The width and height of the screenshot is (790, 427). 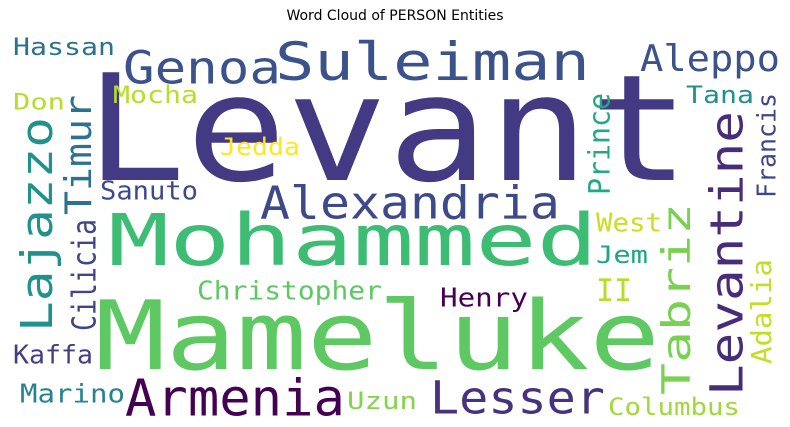 What do you see at coordinates (484, 297) in the screenshot?
I see `word-henry: Henry` at bounding box center [484, 297].